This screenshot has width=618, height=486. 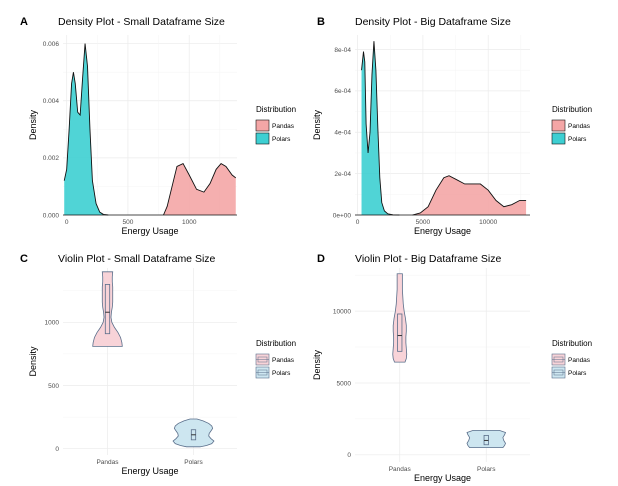 What do you see at coordinates (342, 215) in the screenshot?
I see `y-tick-label: 0e+00` at bounding box center [342, 215].